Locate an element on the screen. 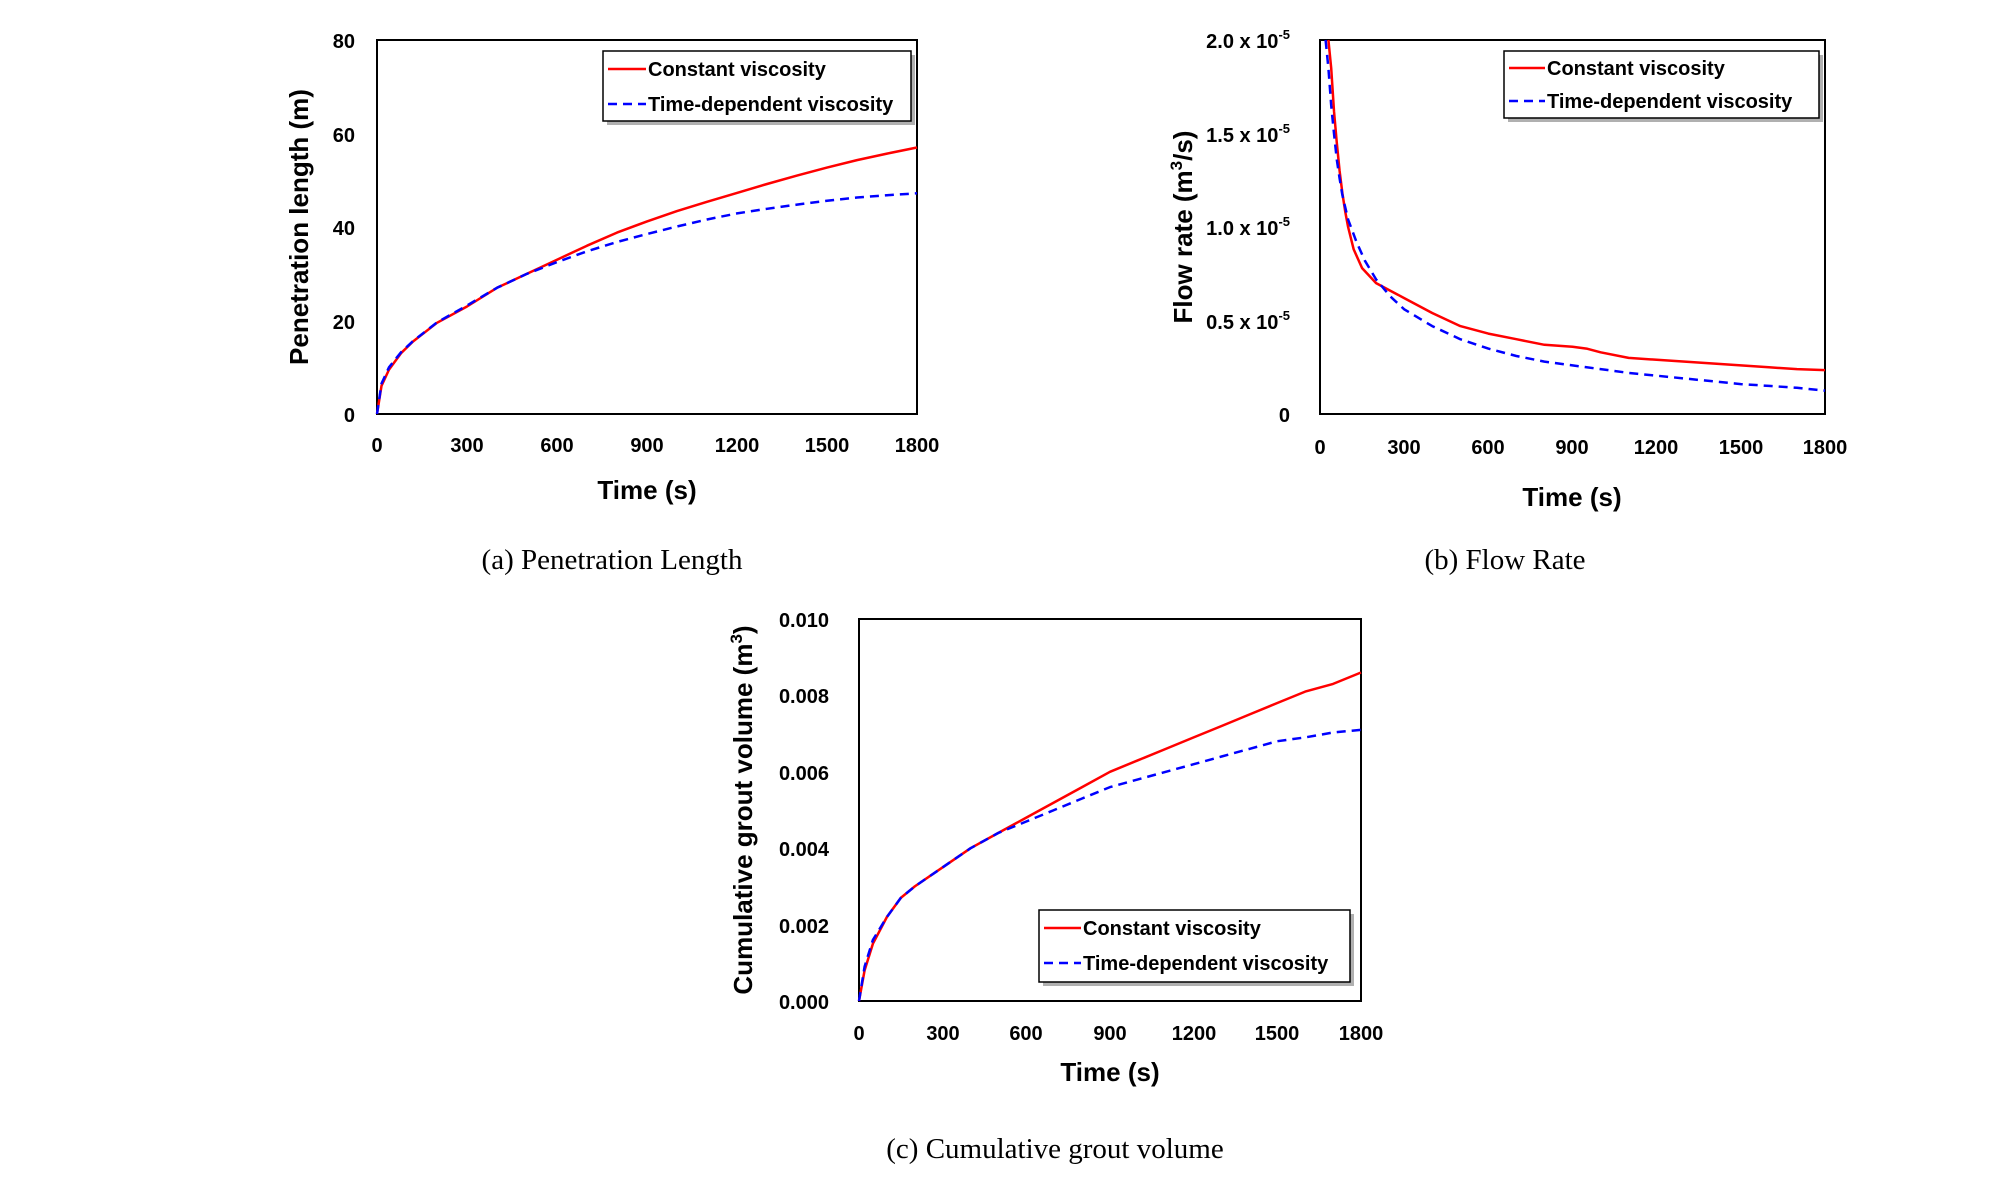 Image resolution: width=2008 pixels, height=1190 pixels. y-tick-mantissa: 0.5 x 10 is located at coordinates (1242, 323).